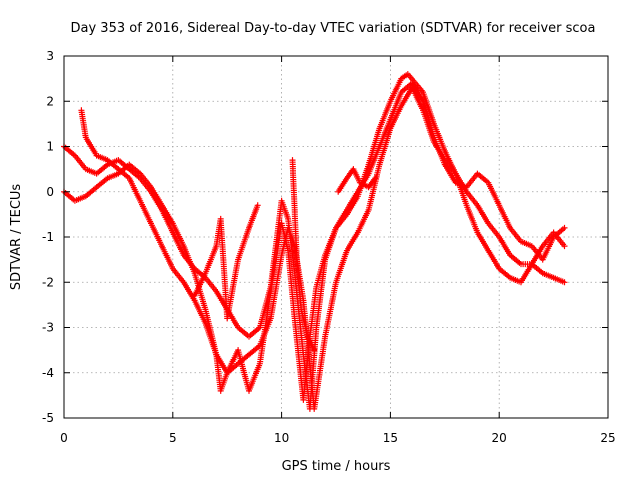 Image resolution: width=640 pixels, height=480 pixels. I want to click on x-tick-label: 15, so click(390, 438).